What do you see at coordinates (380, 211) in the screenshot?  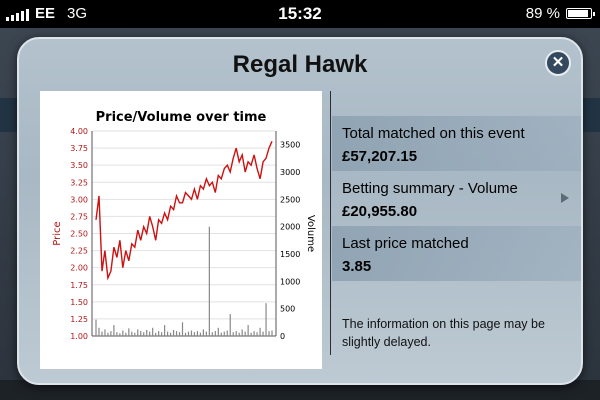 I see `betting-summary-value: £20,955.80` at bounding box center [380, 211].